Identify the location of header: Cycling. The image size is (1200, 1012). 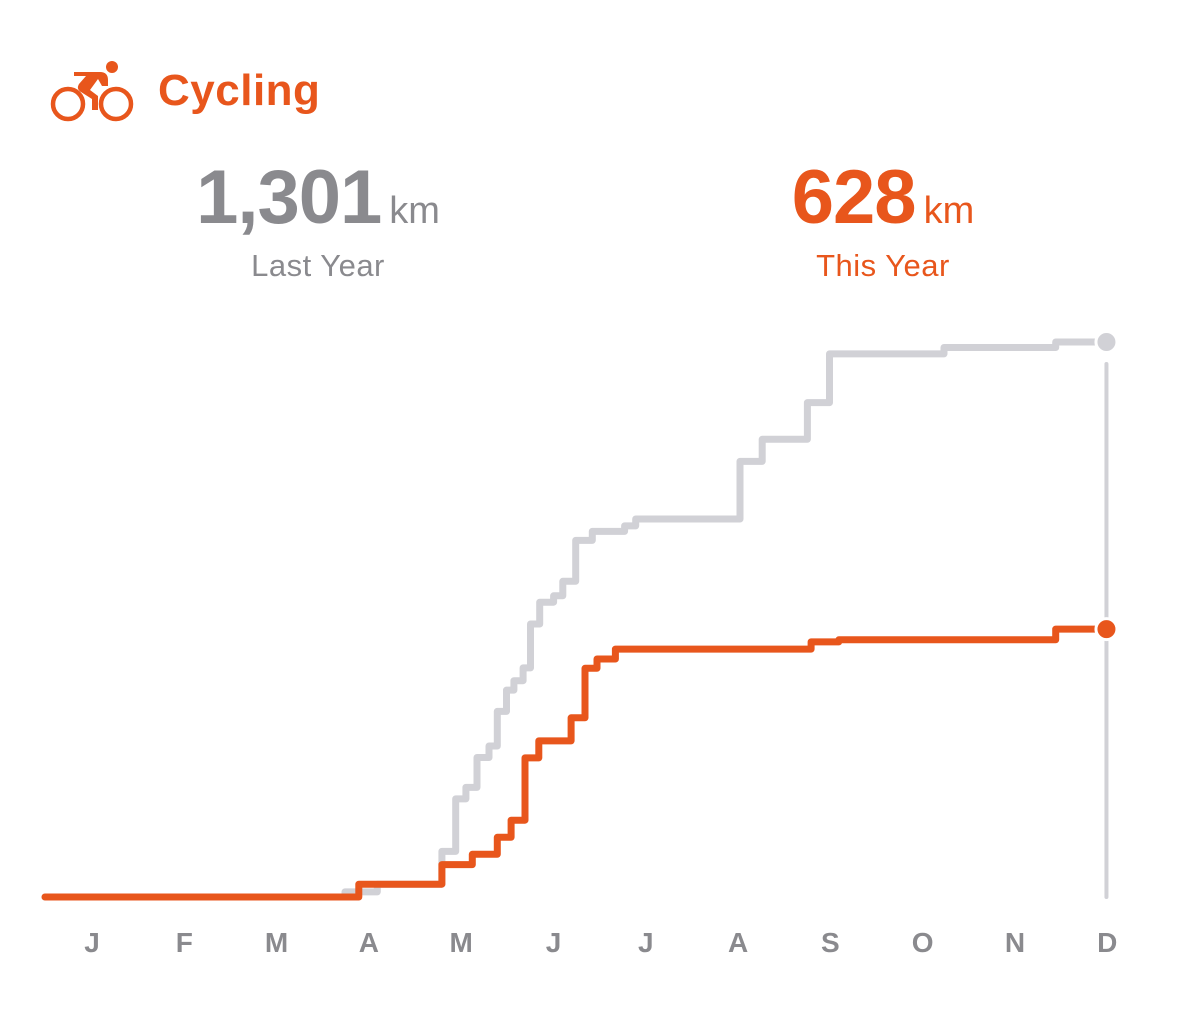
(185, 91).